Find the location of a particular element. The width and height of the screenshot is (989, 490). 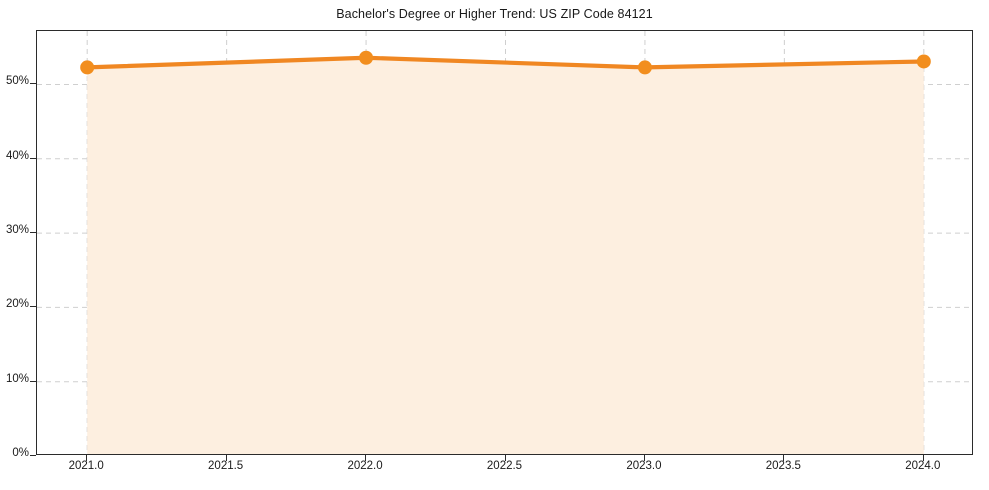

y-axis-tick-label: 10% is located at coordinates (17, 378).